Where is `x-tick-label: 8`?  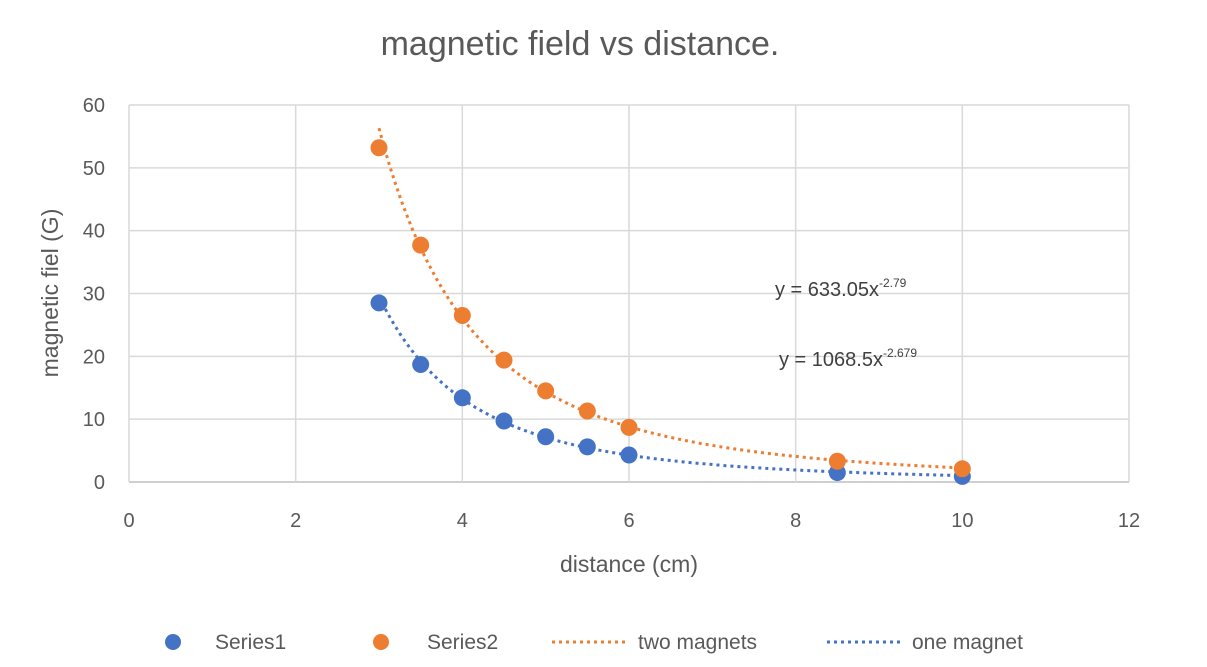 x-tick-label: 8 is located at coordinates (795, 521).